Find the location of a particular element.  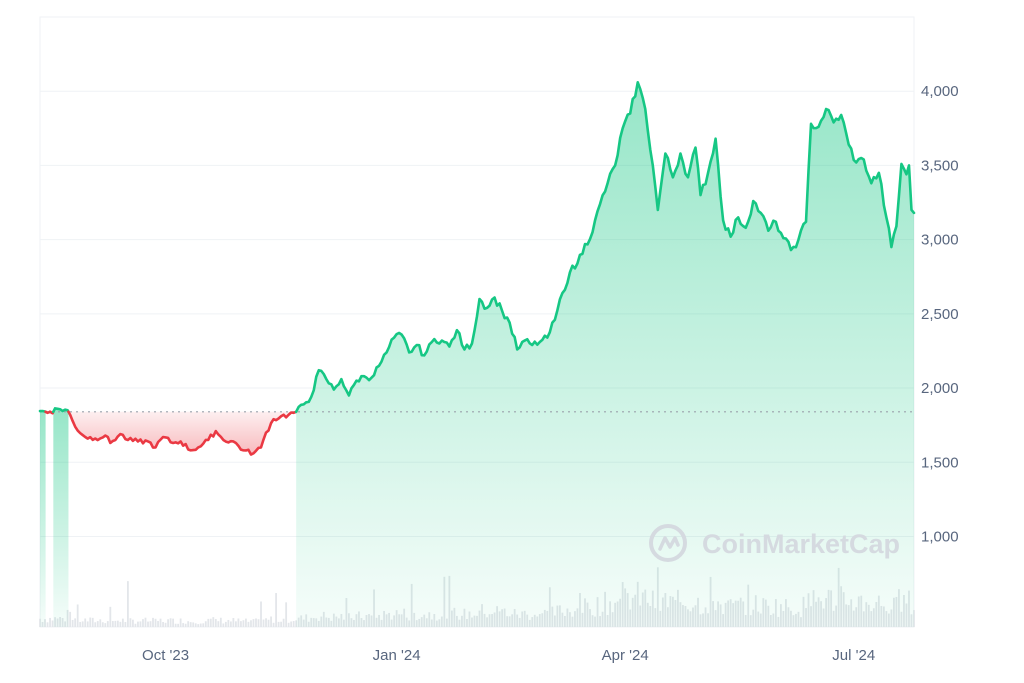

y-axis: 1,000 1,500 2,000 2,500 3,000 3,500 4,000 is located at coordinates (940, 314).